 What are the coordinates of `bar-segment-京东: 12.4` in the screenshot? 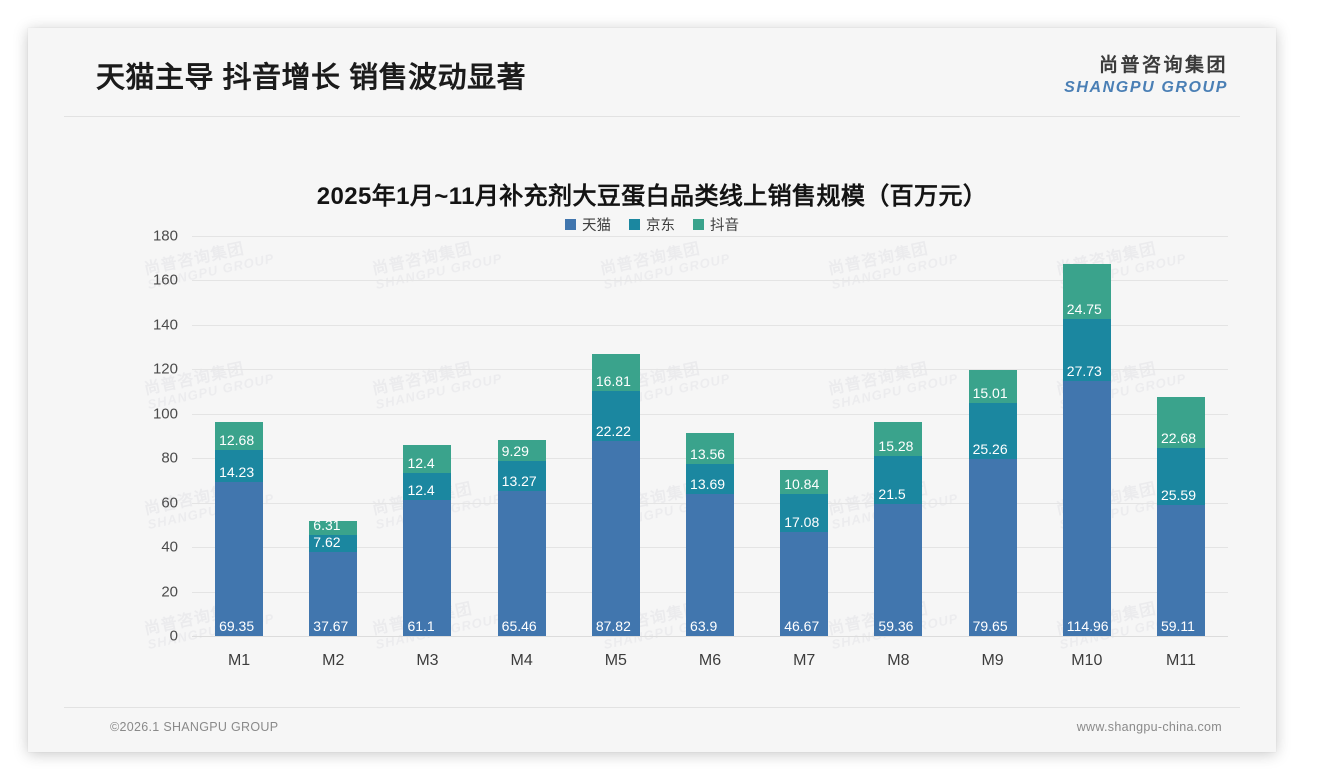 It's located at (427, 486).